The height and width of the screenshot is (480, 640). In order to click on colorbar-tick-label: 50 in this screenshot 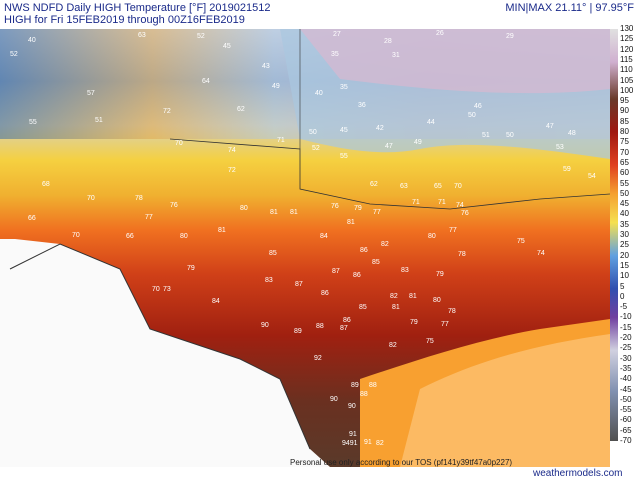, I will do `click(624, 193)`.